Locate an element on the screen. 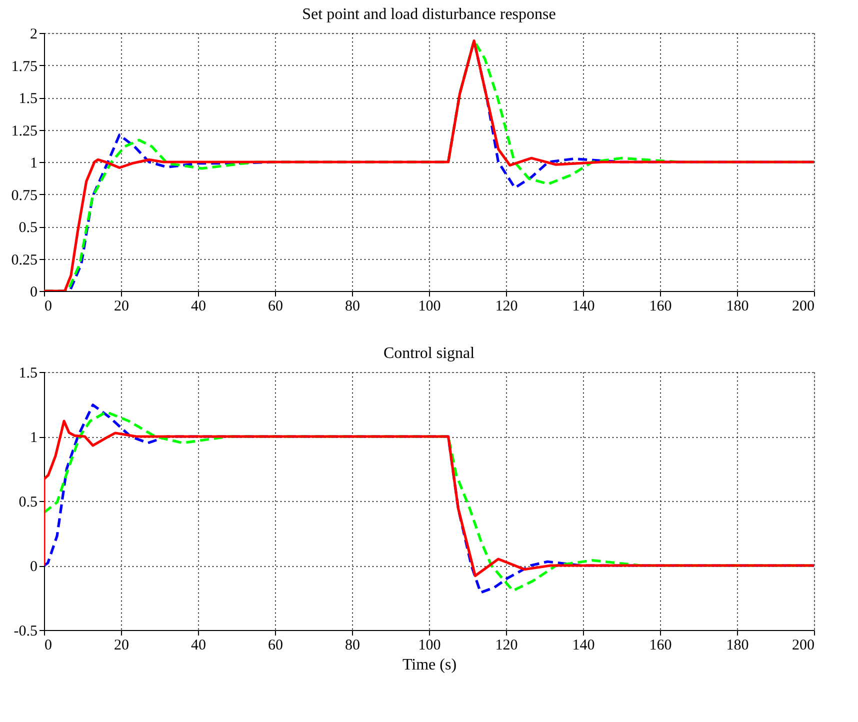 The image size is (858, 722). y-tick-label: 1.25 is located at coordinates (24, 131).